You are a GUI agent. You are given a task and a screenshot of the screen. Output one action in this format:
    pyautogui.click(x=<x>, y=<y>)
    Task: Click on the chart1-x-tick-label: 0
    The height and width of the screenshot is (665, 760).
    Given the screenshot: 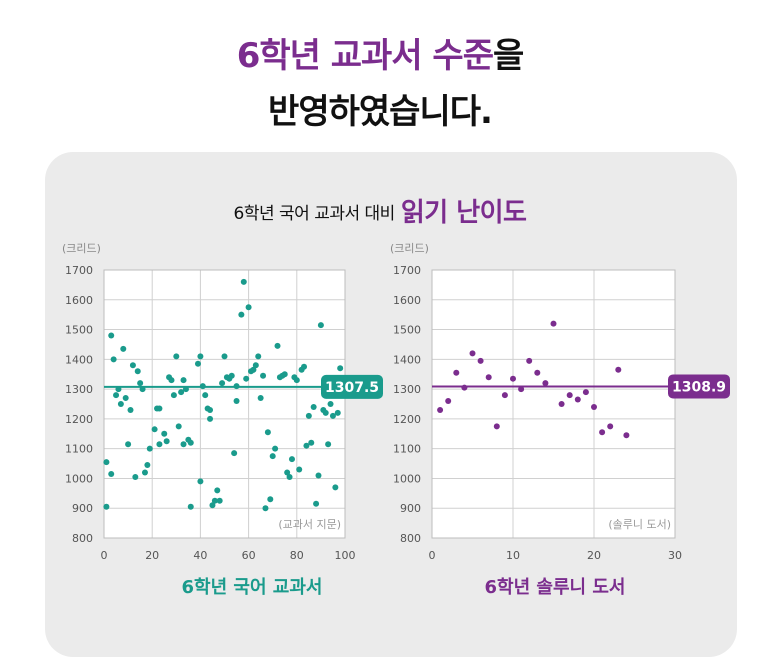 What is the action you would take?
    pyautogui.click(x=104, y=555)
    